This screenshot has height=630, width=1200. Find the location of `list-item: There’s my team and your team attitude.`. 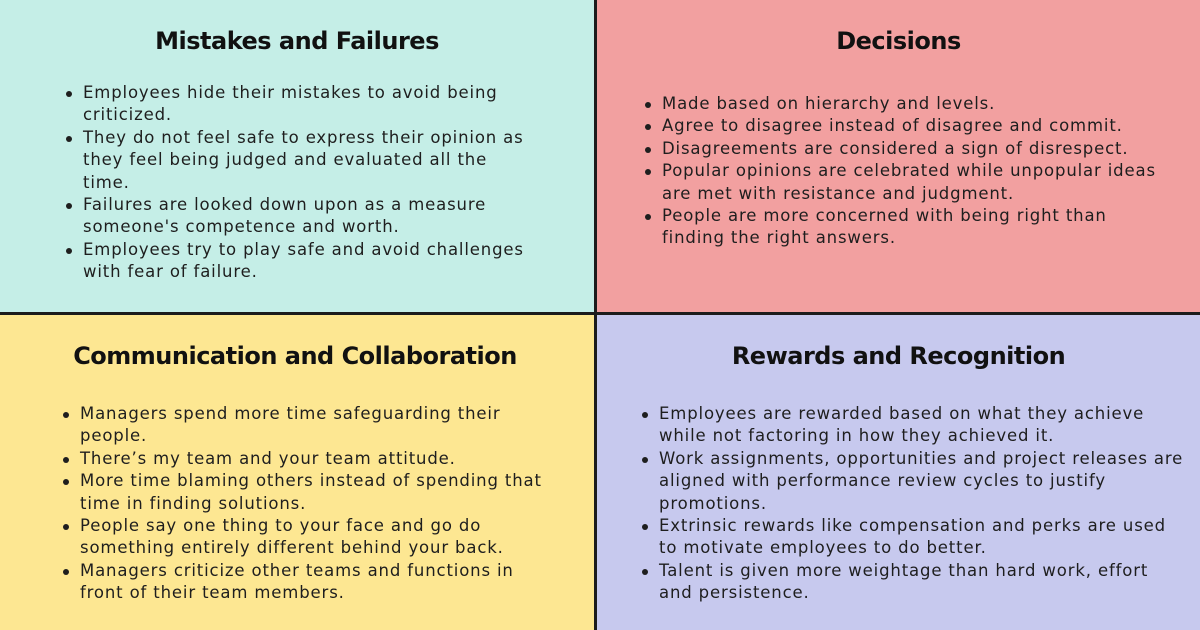

list-item: There’s my team and your team attitude. is located at coordinates (310, 459).